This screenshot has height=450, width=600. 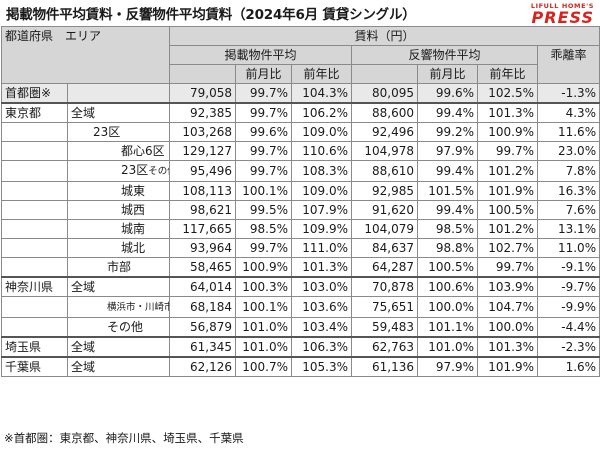 What do you see at coordinates (385, 210) in the screenshot?
I see `r-rent-cell: 91,620` at bounding box center [385, 210].